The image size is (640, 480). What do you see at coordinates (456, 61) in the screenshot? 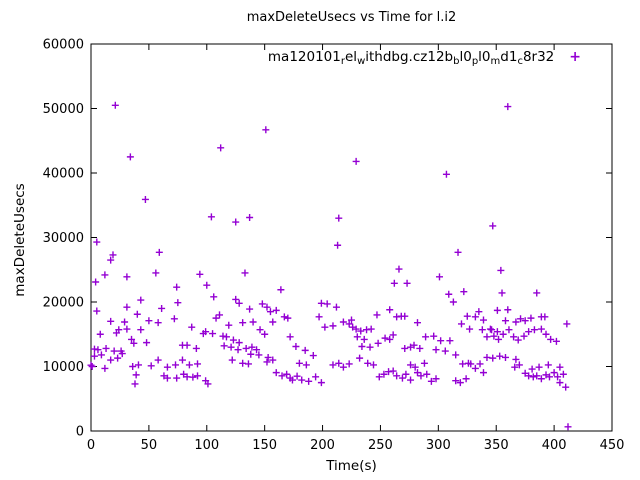
I see `legend-subscript: b` at bounding box center [456, 61].